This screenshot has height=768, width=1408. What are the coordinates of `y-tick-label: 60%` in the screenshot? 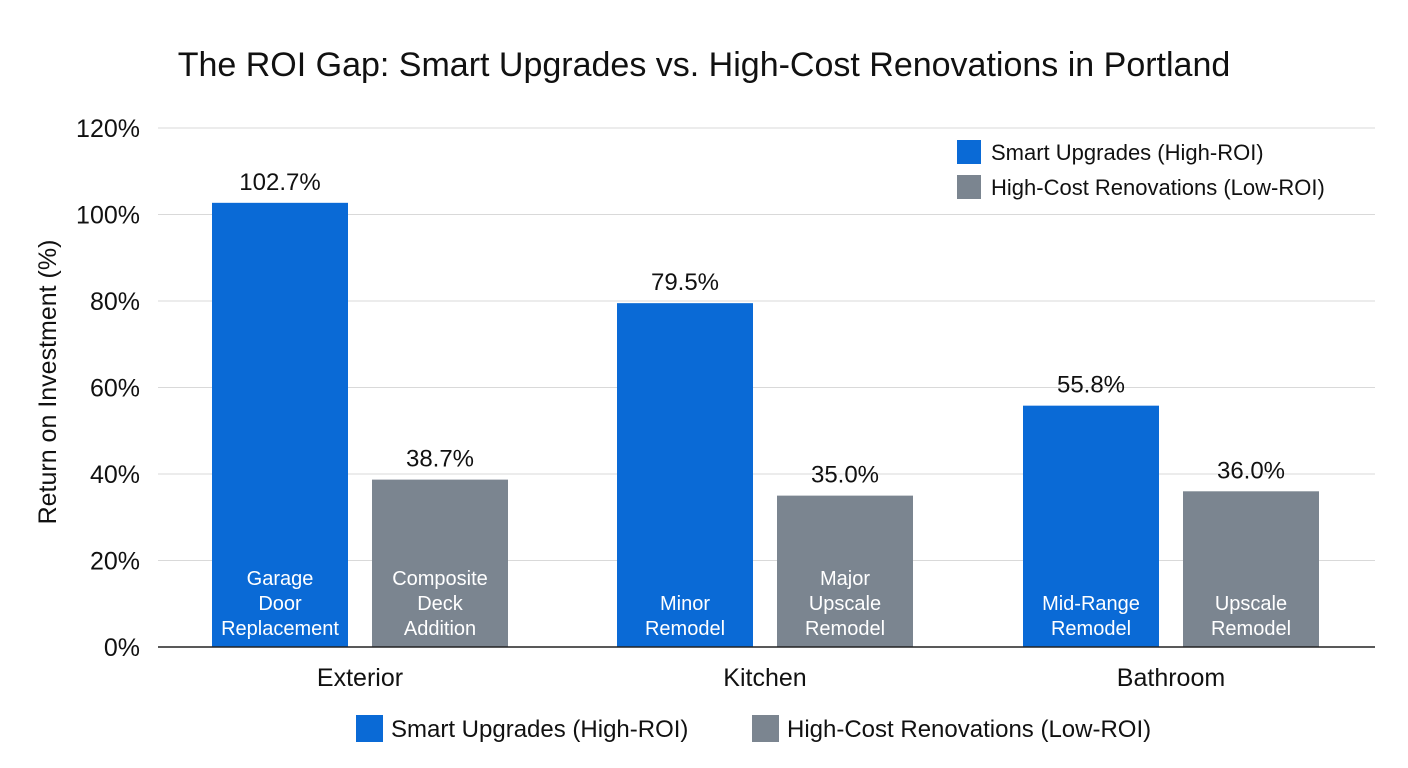 It's located at (115, 389).